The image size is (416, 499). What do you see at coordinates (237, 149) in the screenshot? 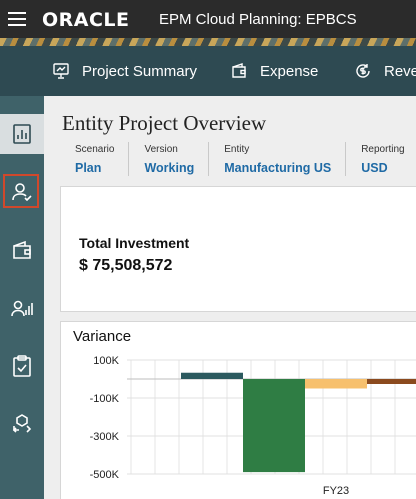
I see `pov-label: Entity` at bounding box center [237, 149].